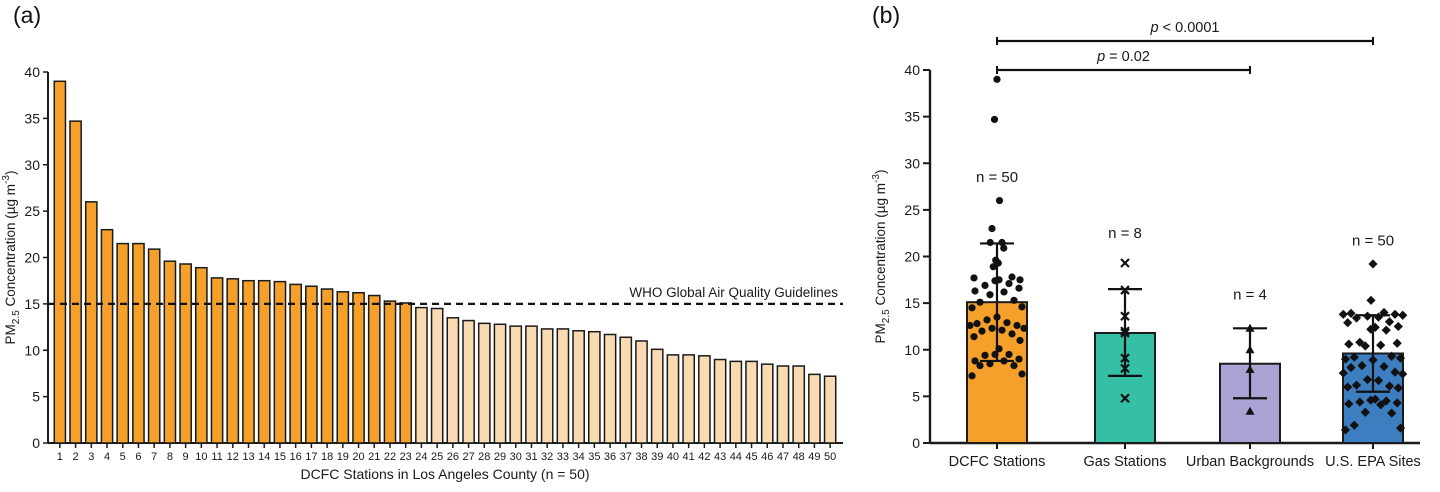  Describe the element at coordinates (610, 457) in the screenshot. I see `x-tick-label: 36` at that location.